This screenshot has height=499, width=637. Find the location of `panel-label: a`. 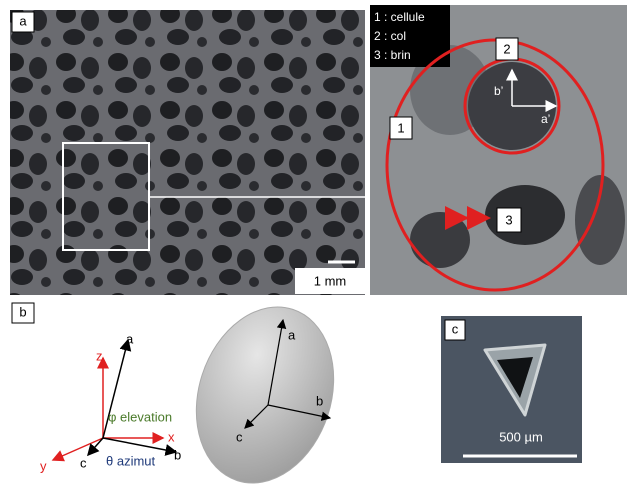

panel-label: a is located at coordinates (23, 20).